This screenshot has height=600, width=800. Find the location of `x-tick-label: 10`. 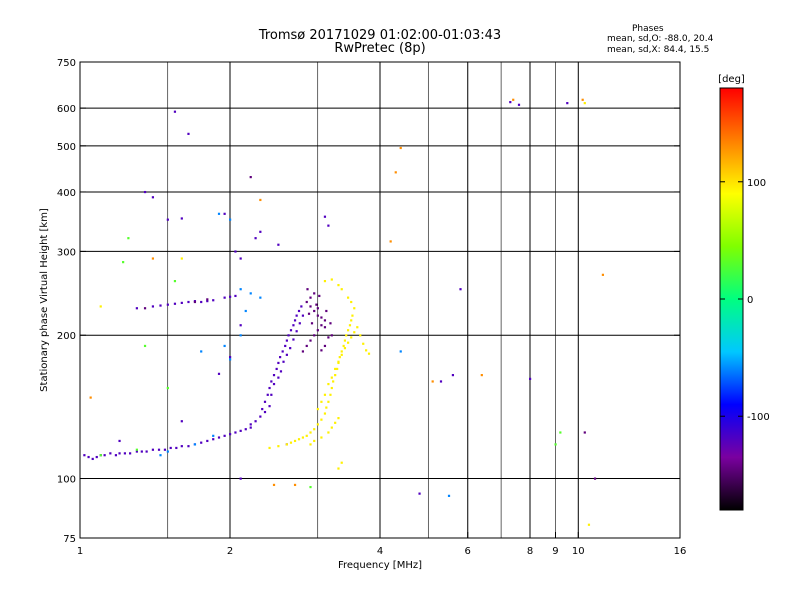

x-tick-label: 10 is located at coordinates (578, 551).